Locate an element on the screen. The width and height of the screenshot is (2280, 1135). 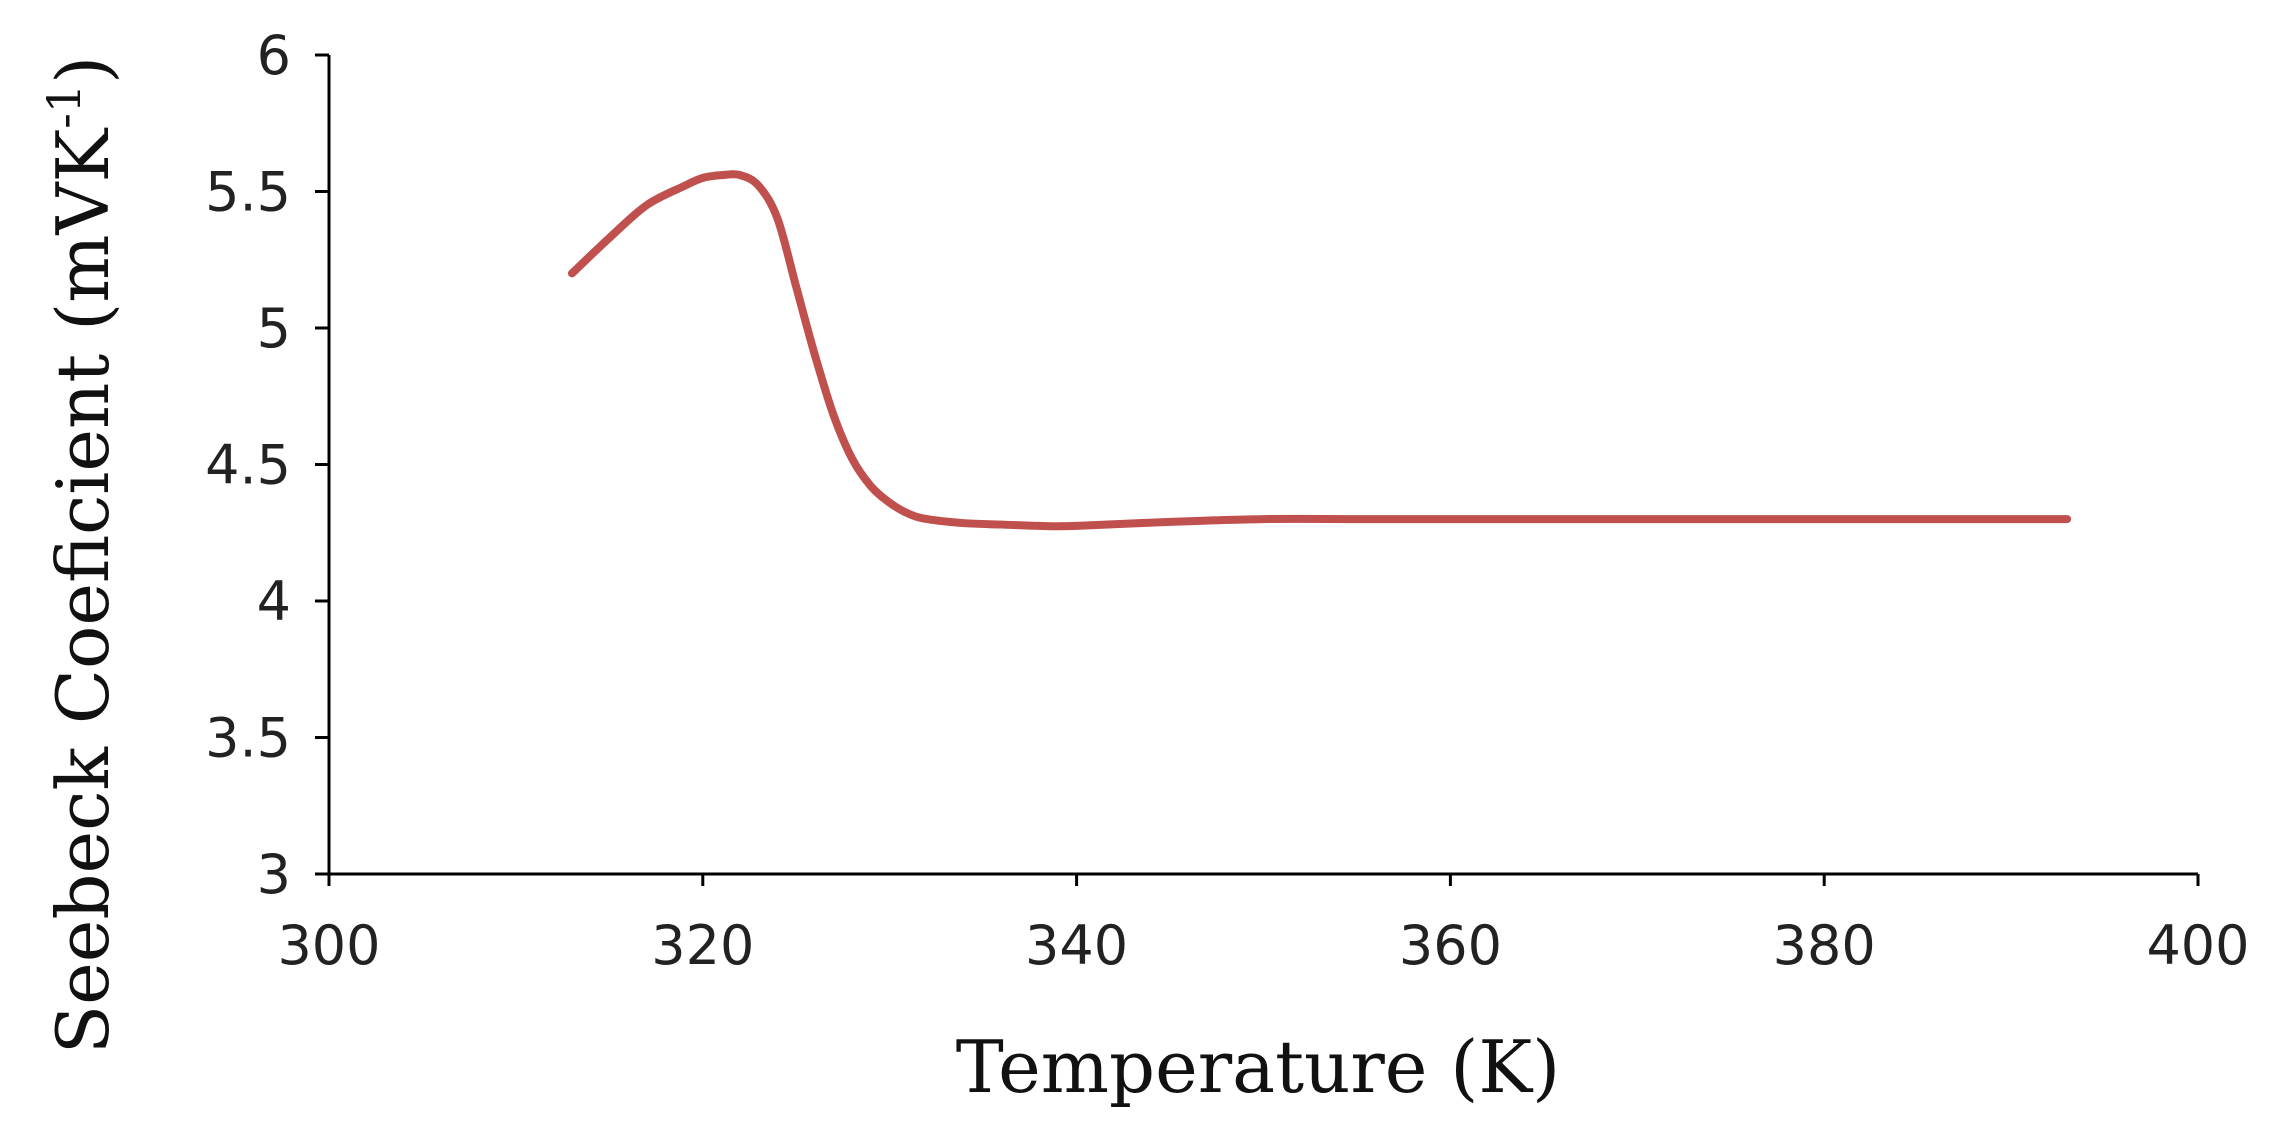
y-axis-title: Seebeck Coeficient (mVK-1) is located at coordinates (81, 555).